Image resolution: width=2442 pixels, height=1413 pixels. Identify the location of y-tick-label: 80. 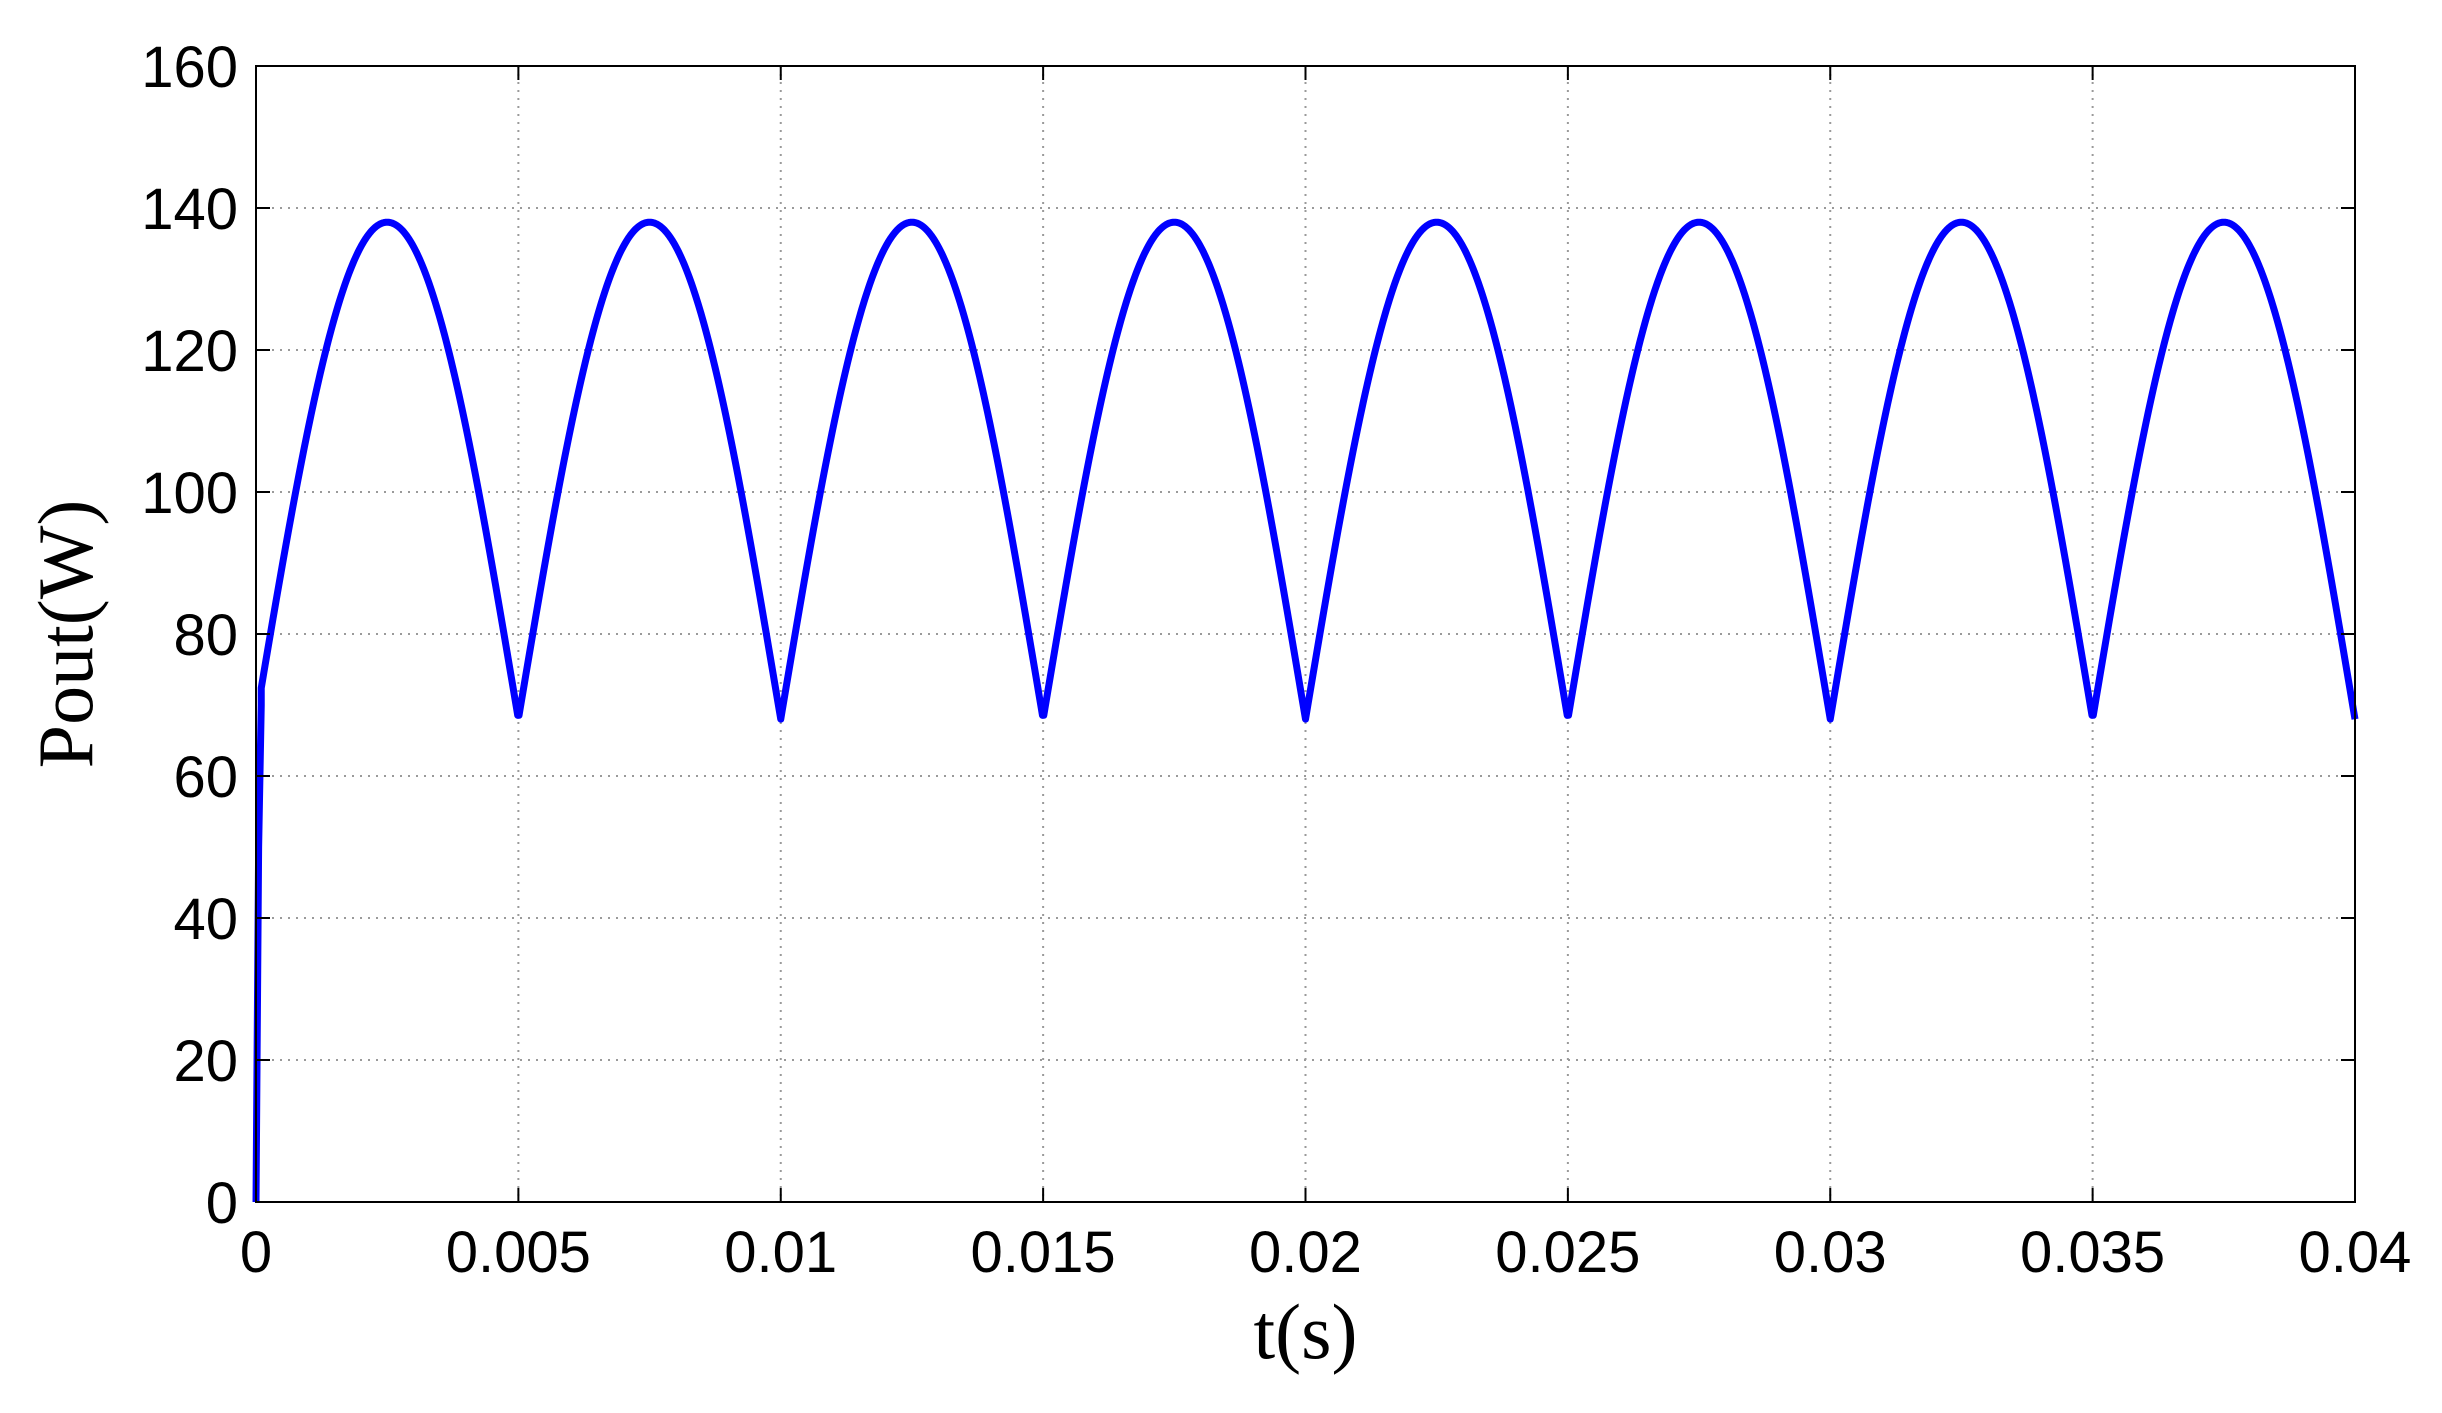
(205, 635).